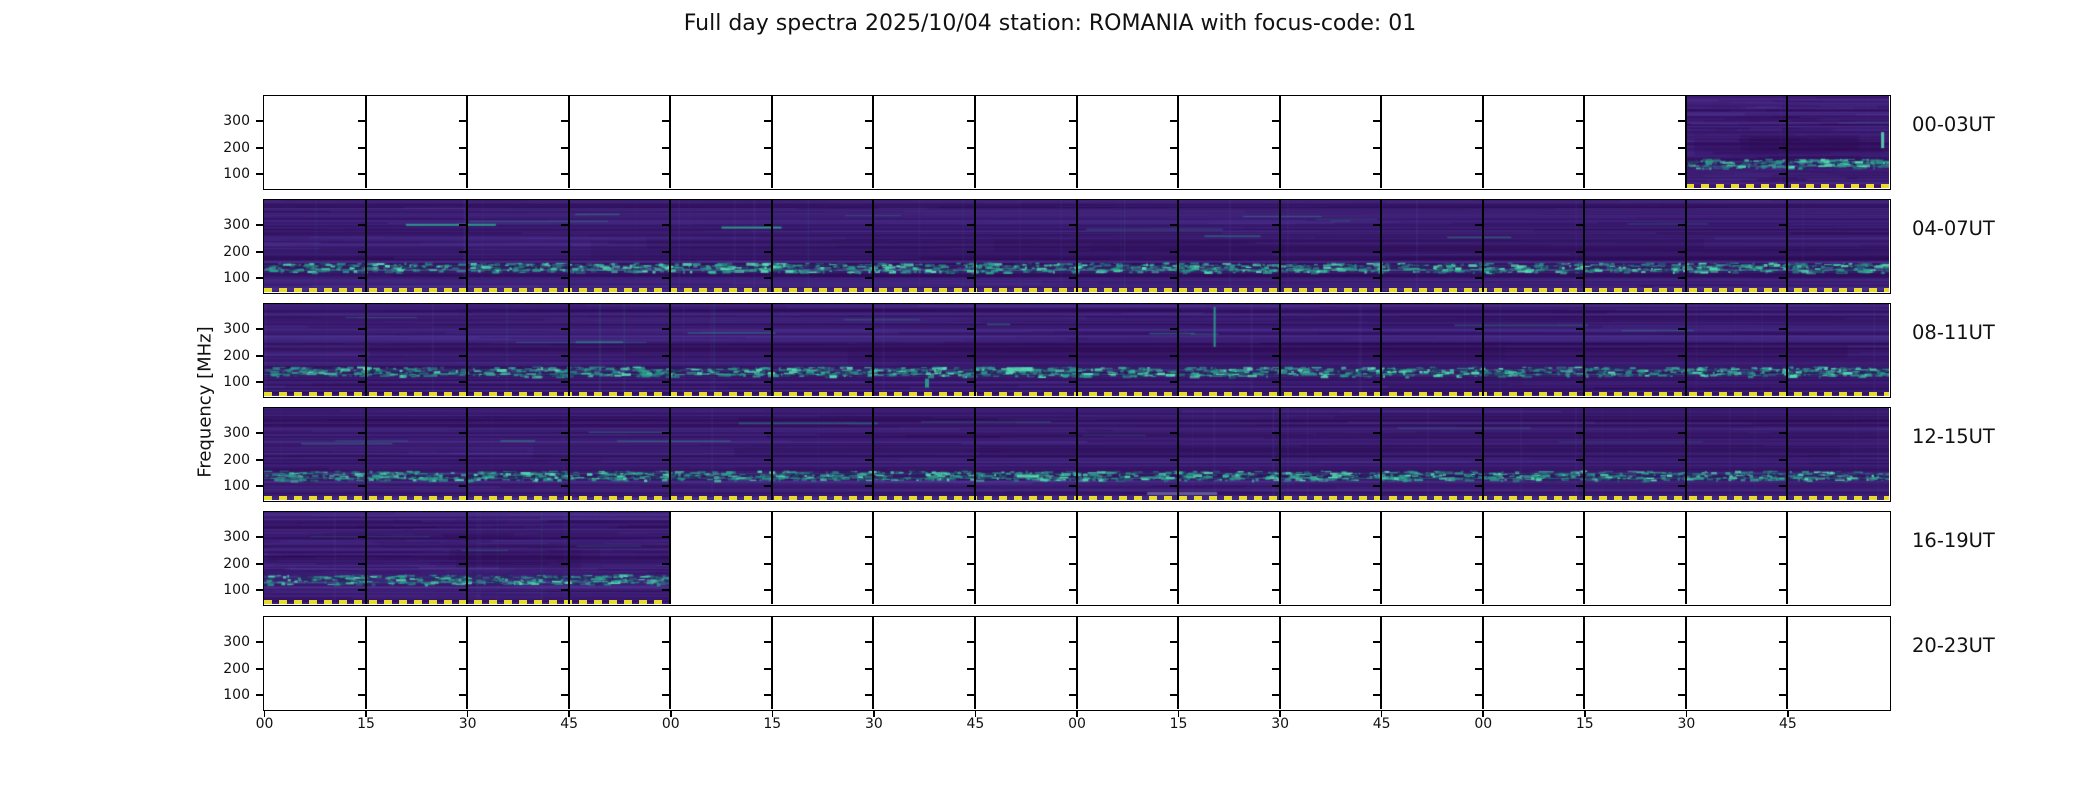 The height and width of the screenshot is (800, 2100). I want to click on row-time-range-label: 16-19UT, so click(1953, 540).